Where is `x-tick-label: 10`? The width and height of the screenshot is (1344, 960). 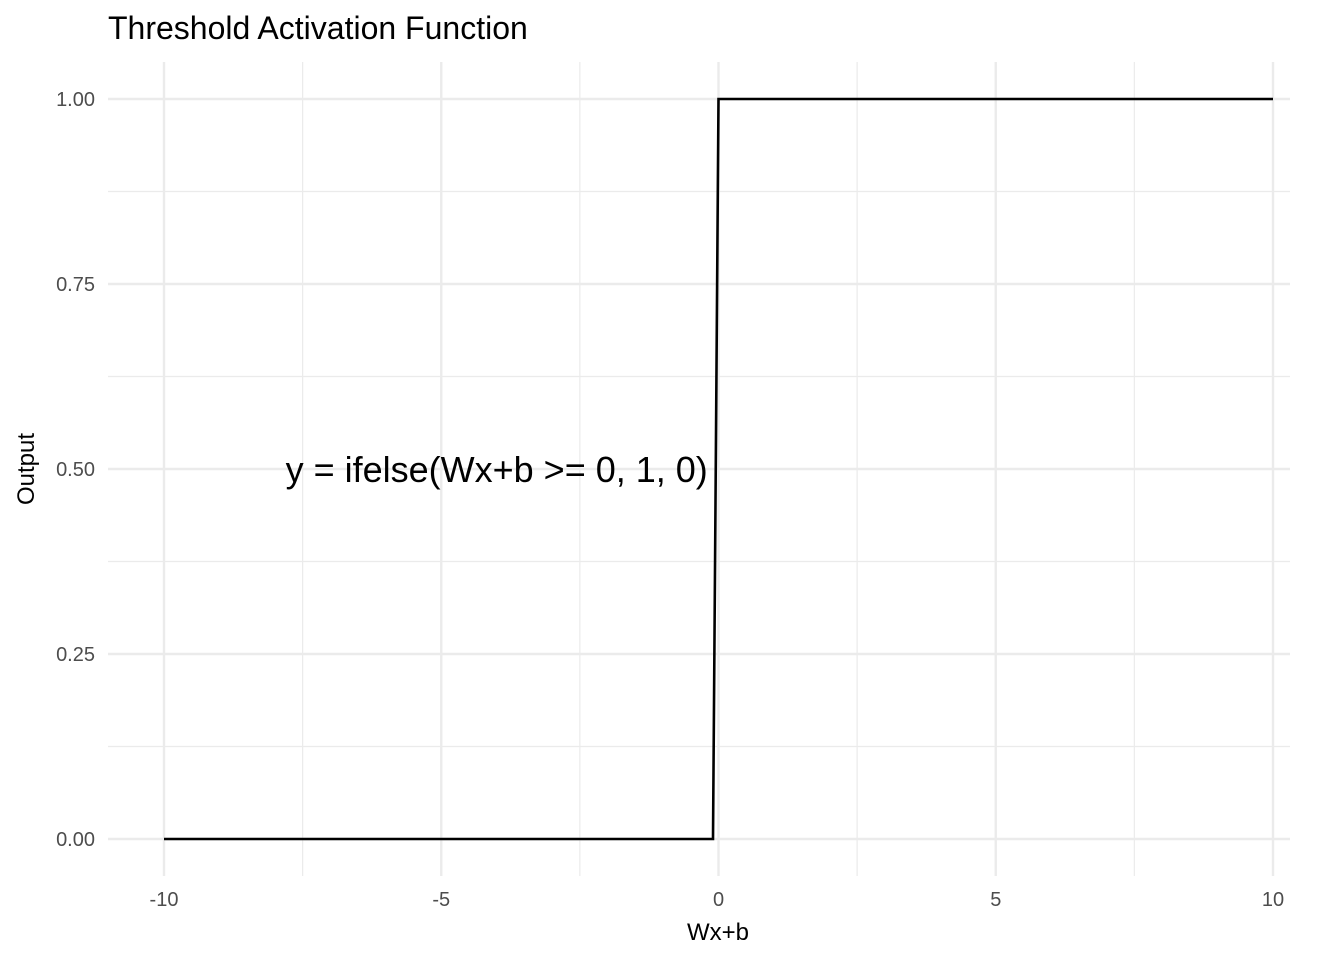 x-tick-label: 10 is located at coordinates (1273, 900).